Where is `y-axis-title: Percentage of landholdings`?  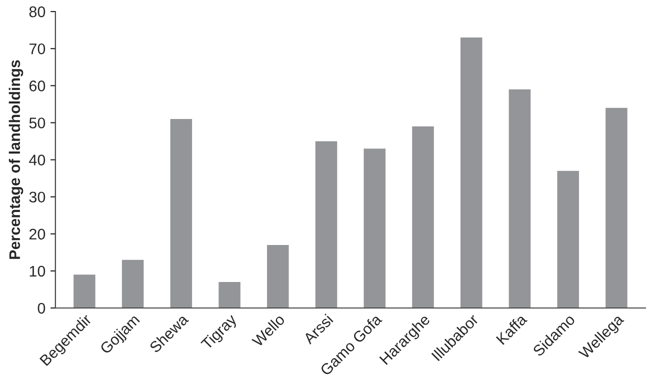 y-axis-title: Percentage of landholdings is located at coordinates (16, 159).